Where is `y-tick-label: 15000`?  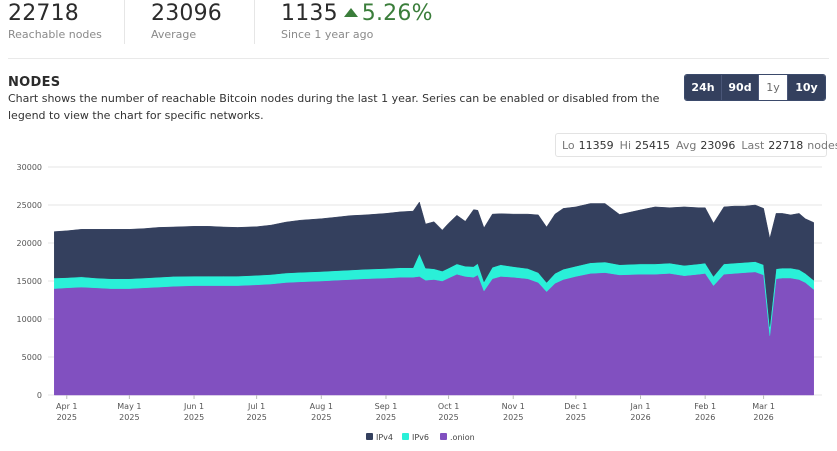
y-tick-label: 15000 is located at coordinates (29, 281).